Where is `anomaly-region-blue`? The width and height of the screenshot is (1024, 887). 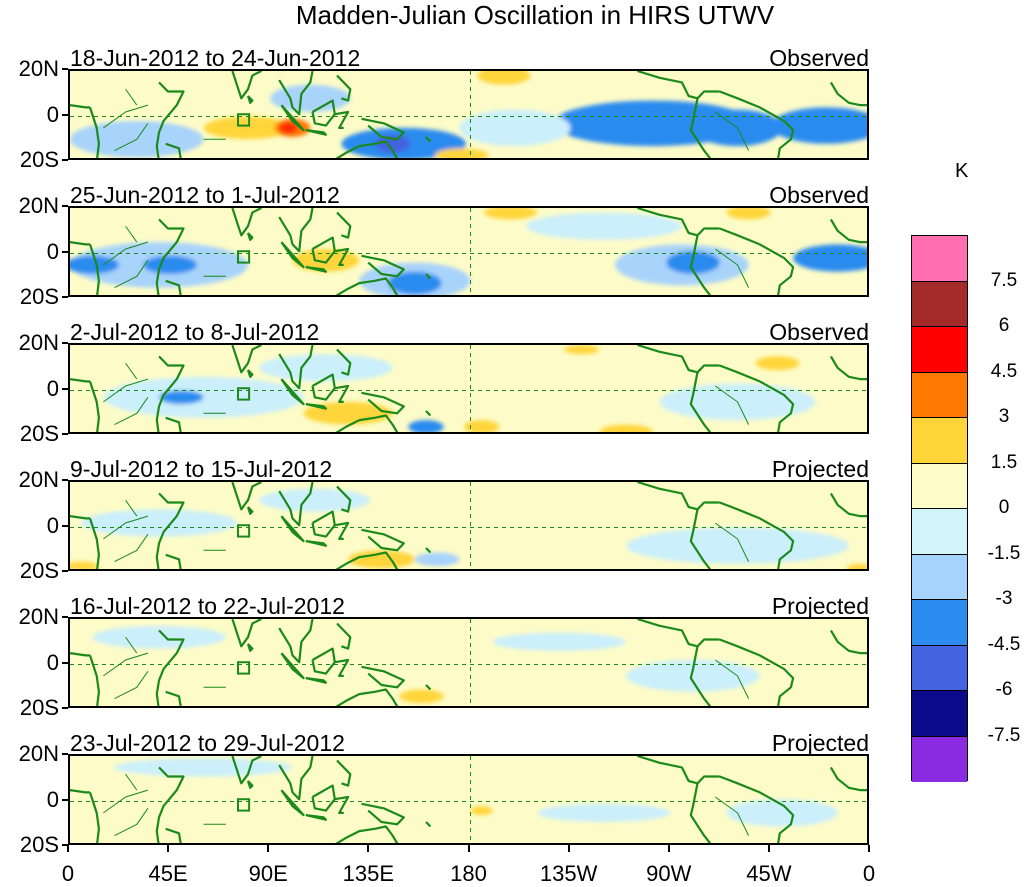 anomaly-region-blue is located at coordinates (818, 125).